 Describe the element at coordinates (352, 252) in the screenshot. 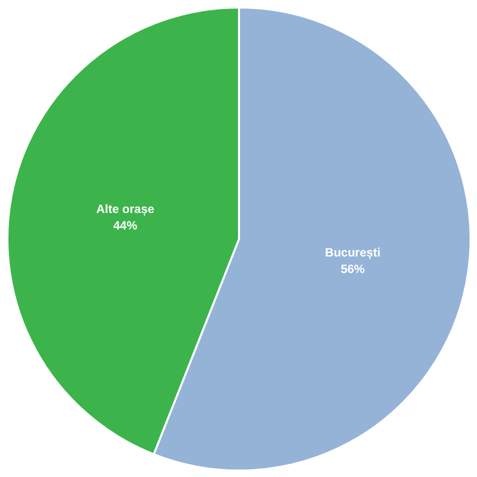

I see `slice-label: București` at that location.